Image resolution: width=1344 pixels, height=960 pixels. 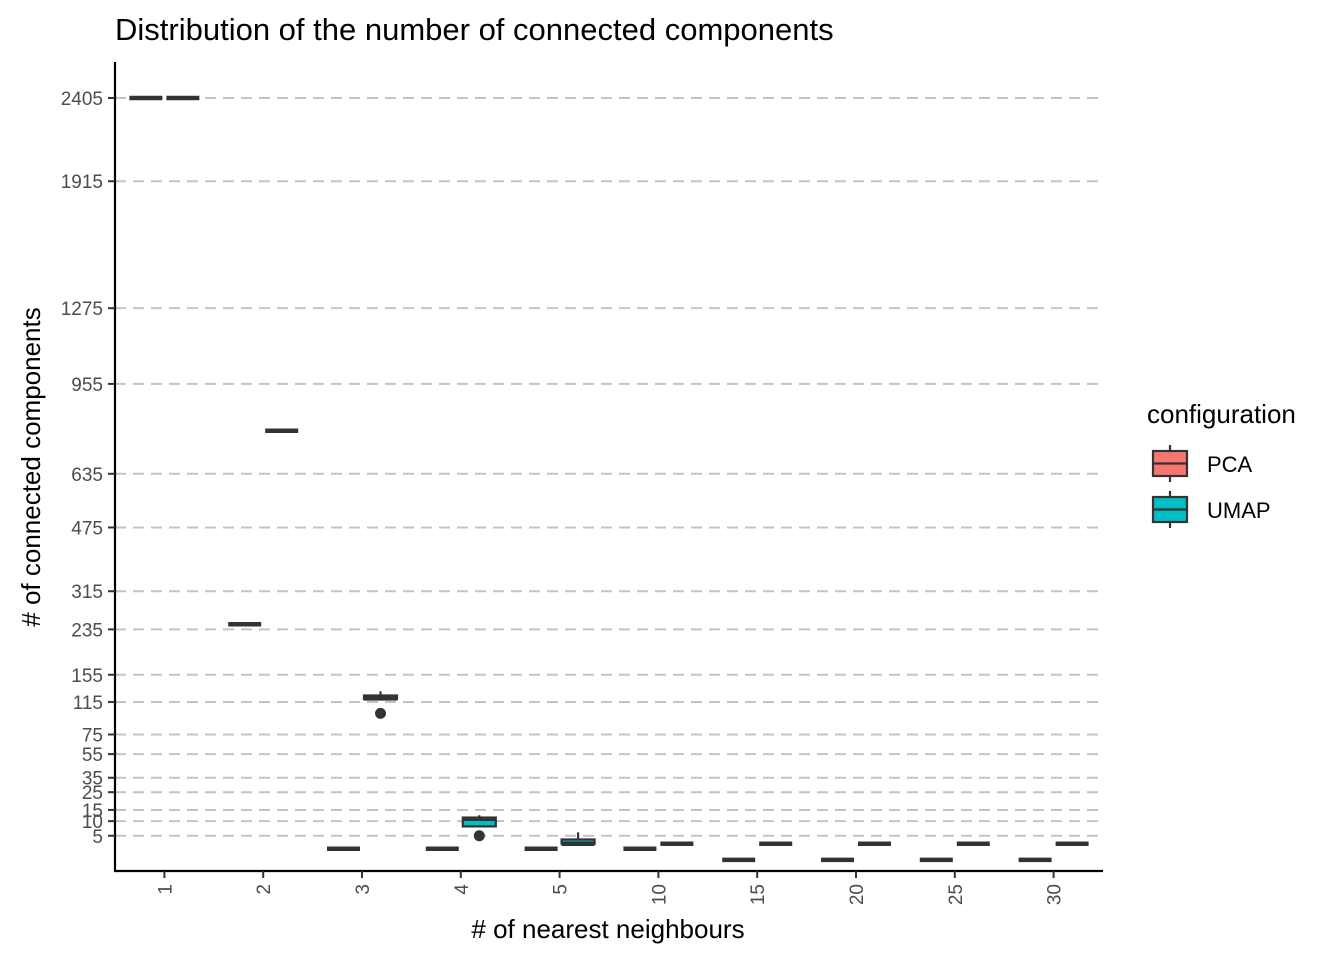 I want to click on y-tick-label: 5, so click(x=97, y=837).